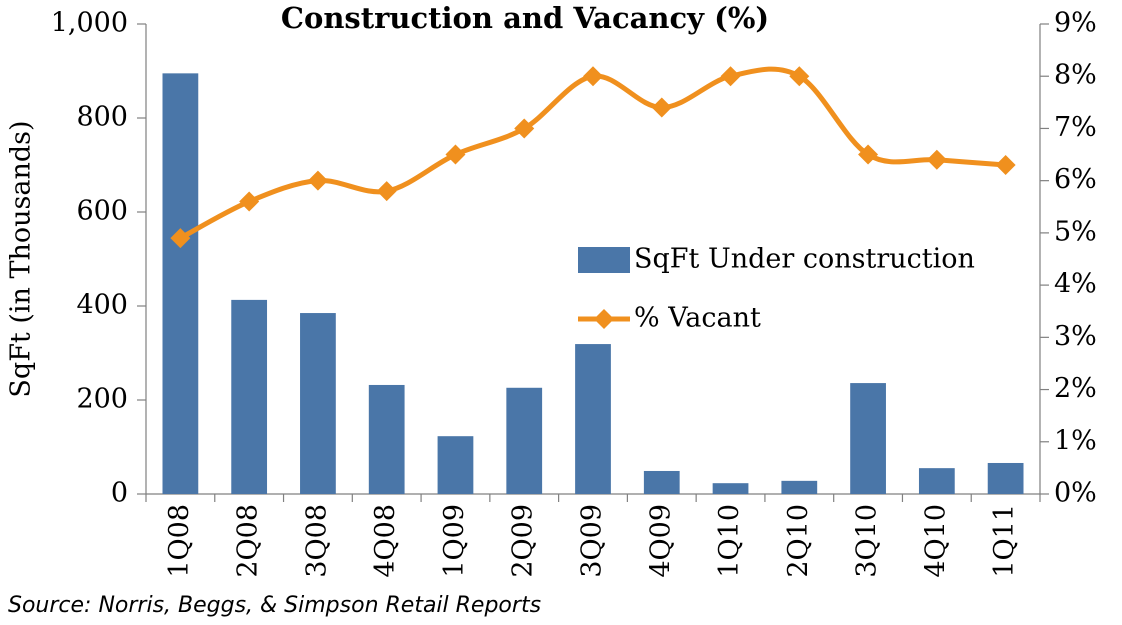  Describe the element at coordinates (1075, 388) in the screenshot. I see `y2-tick-label: 2%` at that location.